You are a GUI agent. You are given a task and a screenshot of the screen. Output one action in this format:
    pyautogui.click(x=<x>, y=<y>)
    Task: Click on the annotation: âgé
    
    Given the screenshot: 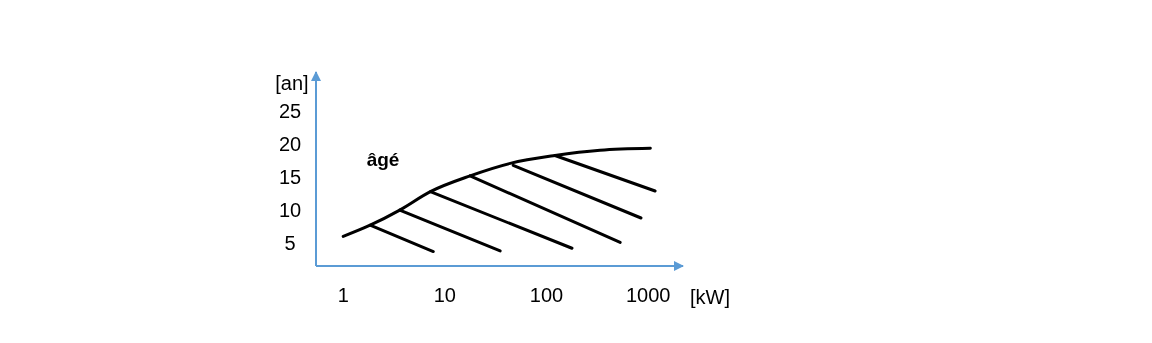 What is the action you would take?
    pyautogui.click(x=383, y=159)
    